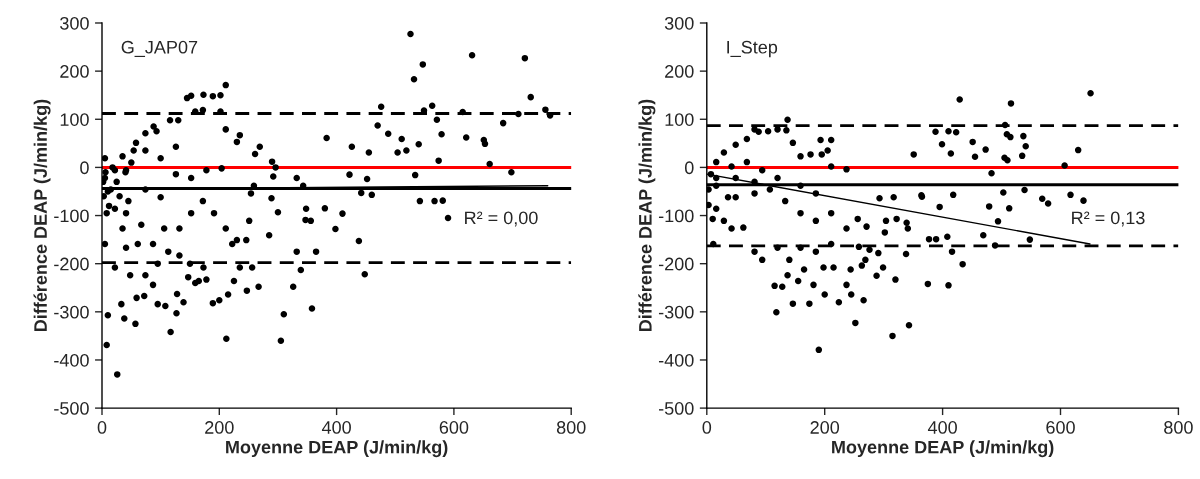 The image size is (1200, 479). What do you see at coordinates (159, 48) in the screenshot?
I see `text: G_JAP07` at bounding box center [159, 48].